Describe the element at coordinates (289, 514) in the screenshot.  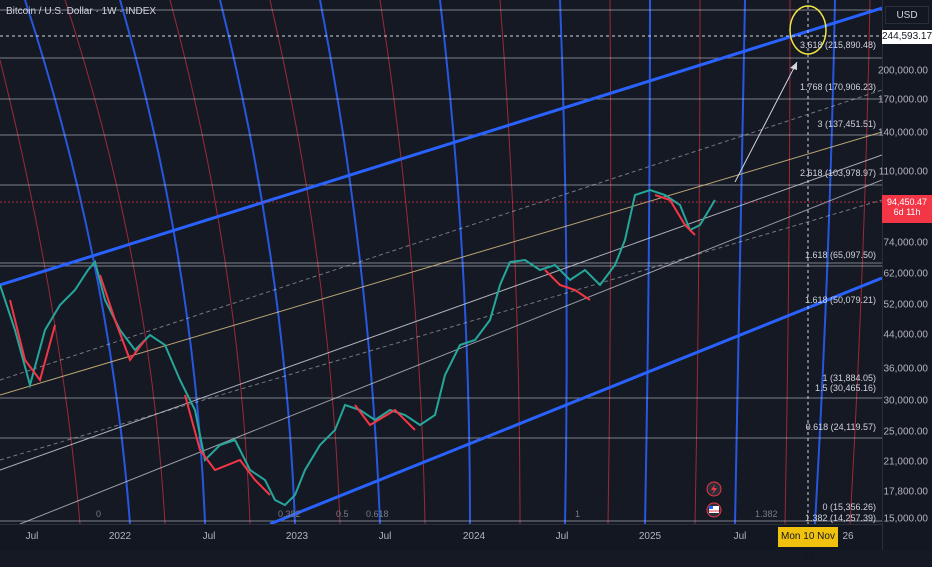
I see `fib-time-label: 0.382` at that location.